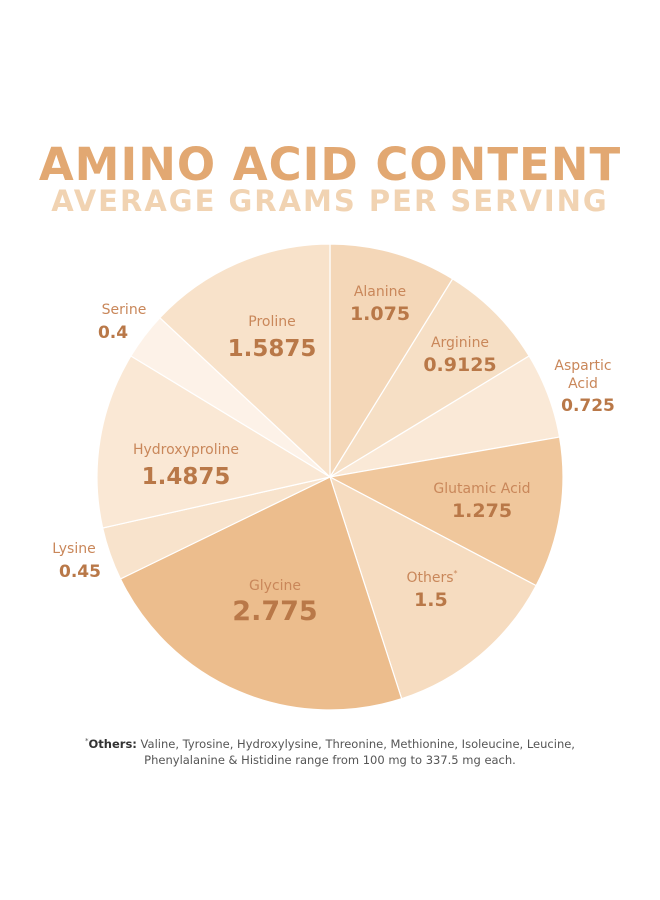 The image size is (660, 900). What do you see at coordinates (583, 384) in the screenshot?
I see `slice-label-aspartic-acid-line-2: Acid` at bounding box center [583, 384].